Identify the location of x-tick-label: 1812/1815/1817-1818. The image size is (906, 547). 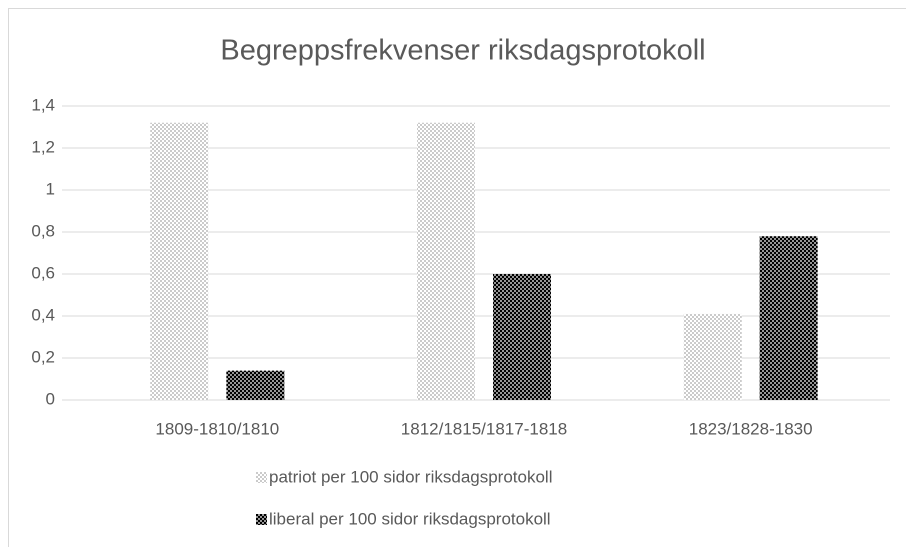
(484, 428).